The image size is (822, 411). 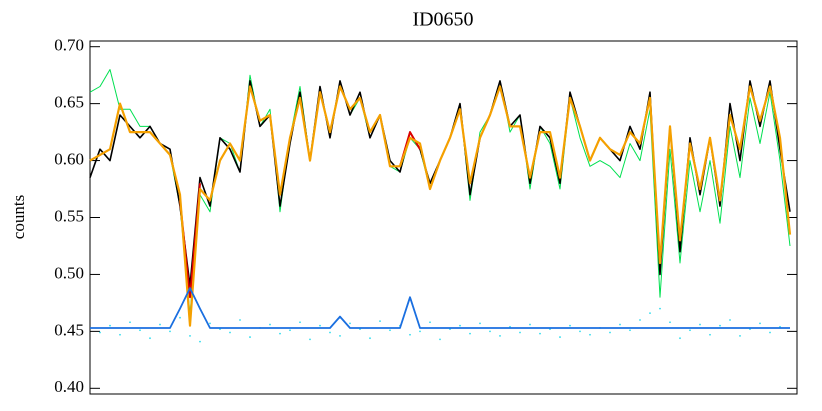 I want to click on y-tick-label: 0.50, so click(x=69, y=272).